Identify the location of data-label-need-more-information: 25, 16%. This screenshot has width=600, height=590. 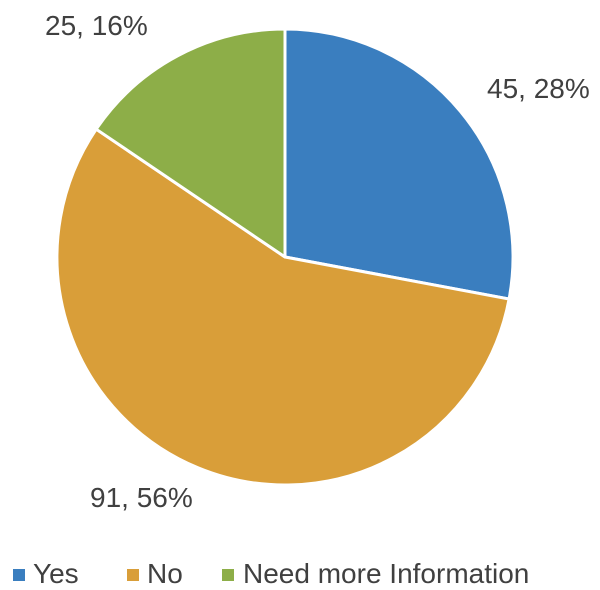
(96, 25).